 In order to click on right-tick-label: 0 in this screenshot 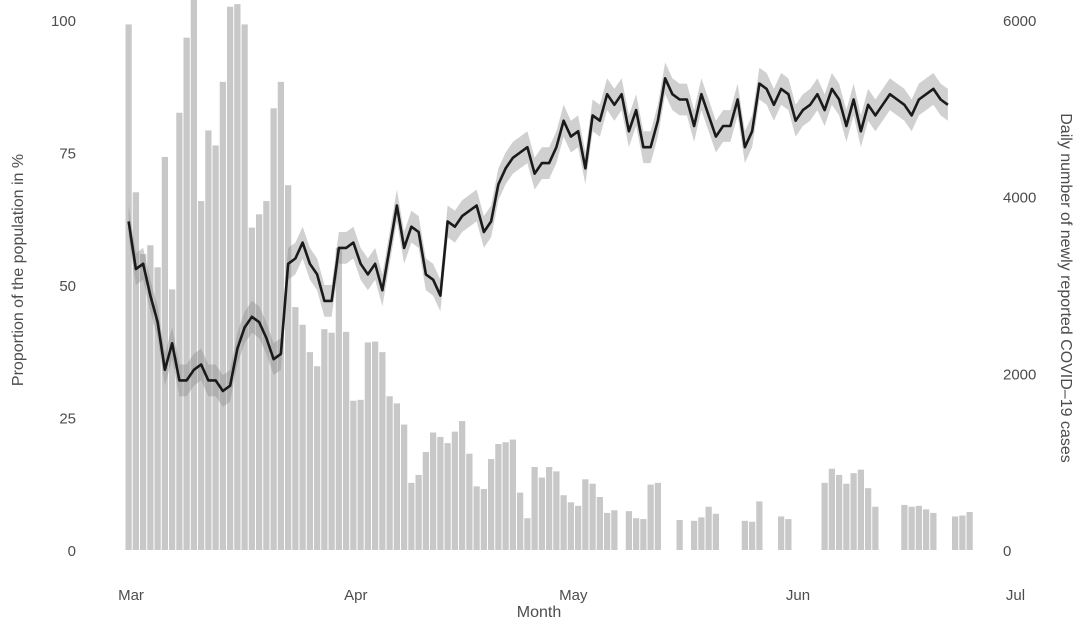, I will do `click(1007, 551)`.